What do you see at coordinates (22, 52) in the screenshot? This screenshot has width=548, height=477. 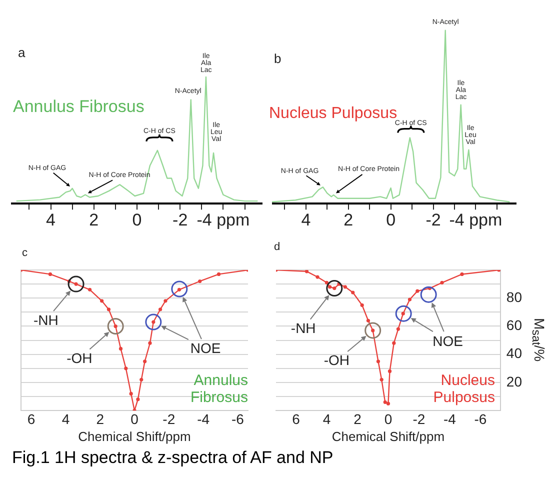 I see `chart-title: a` at bounding box center [22, 52].